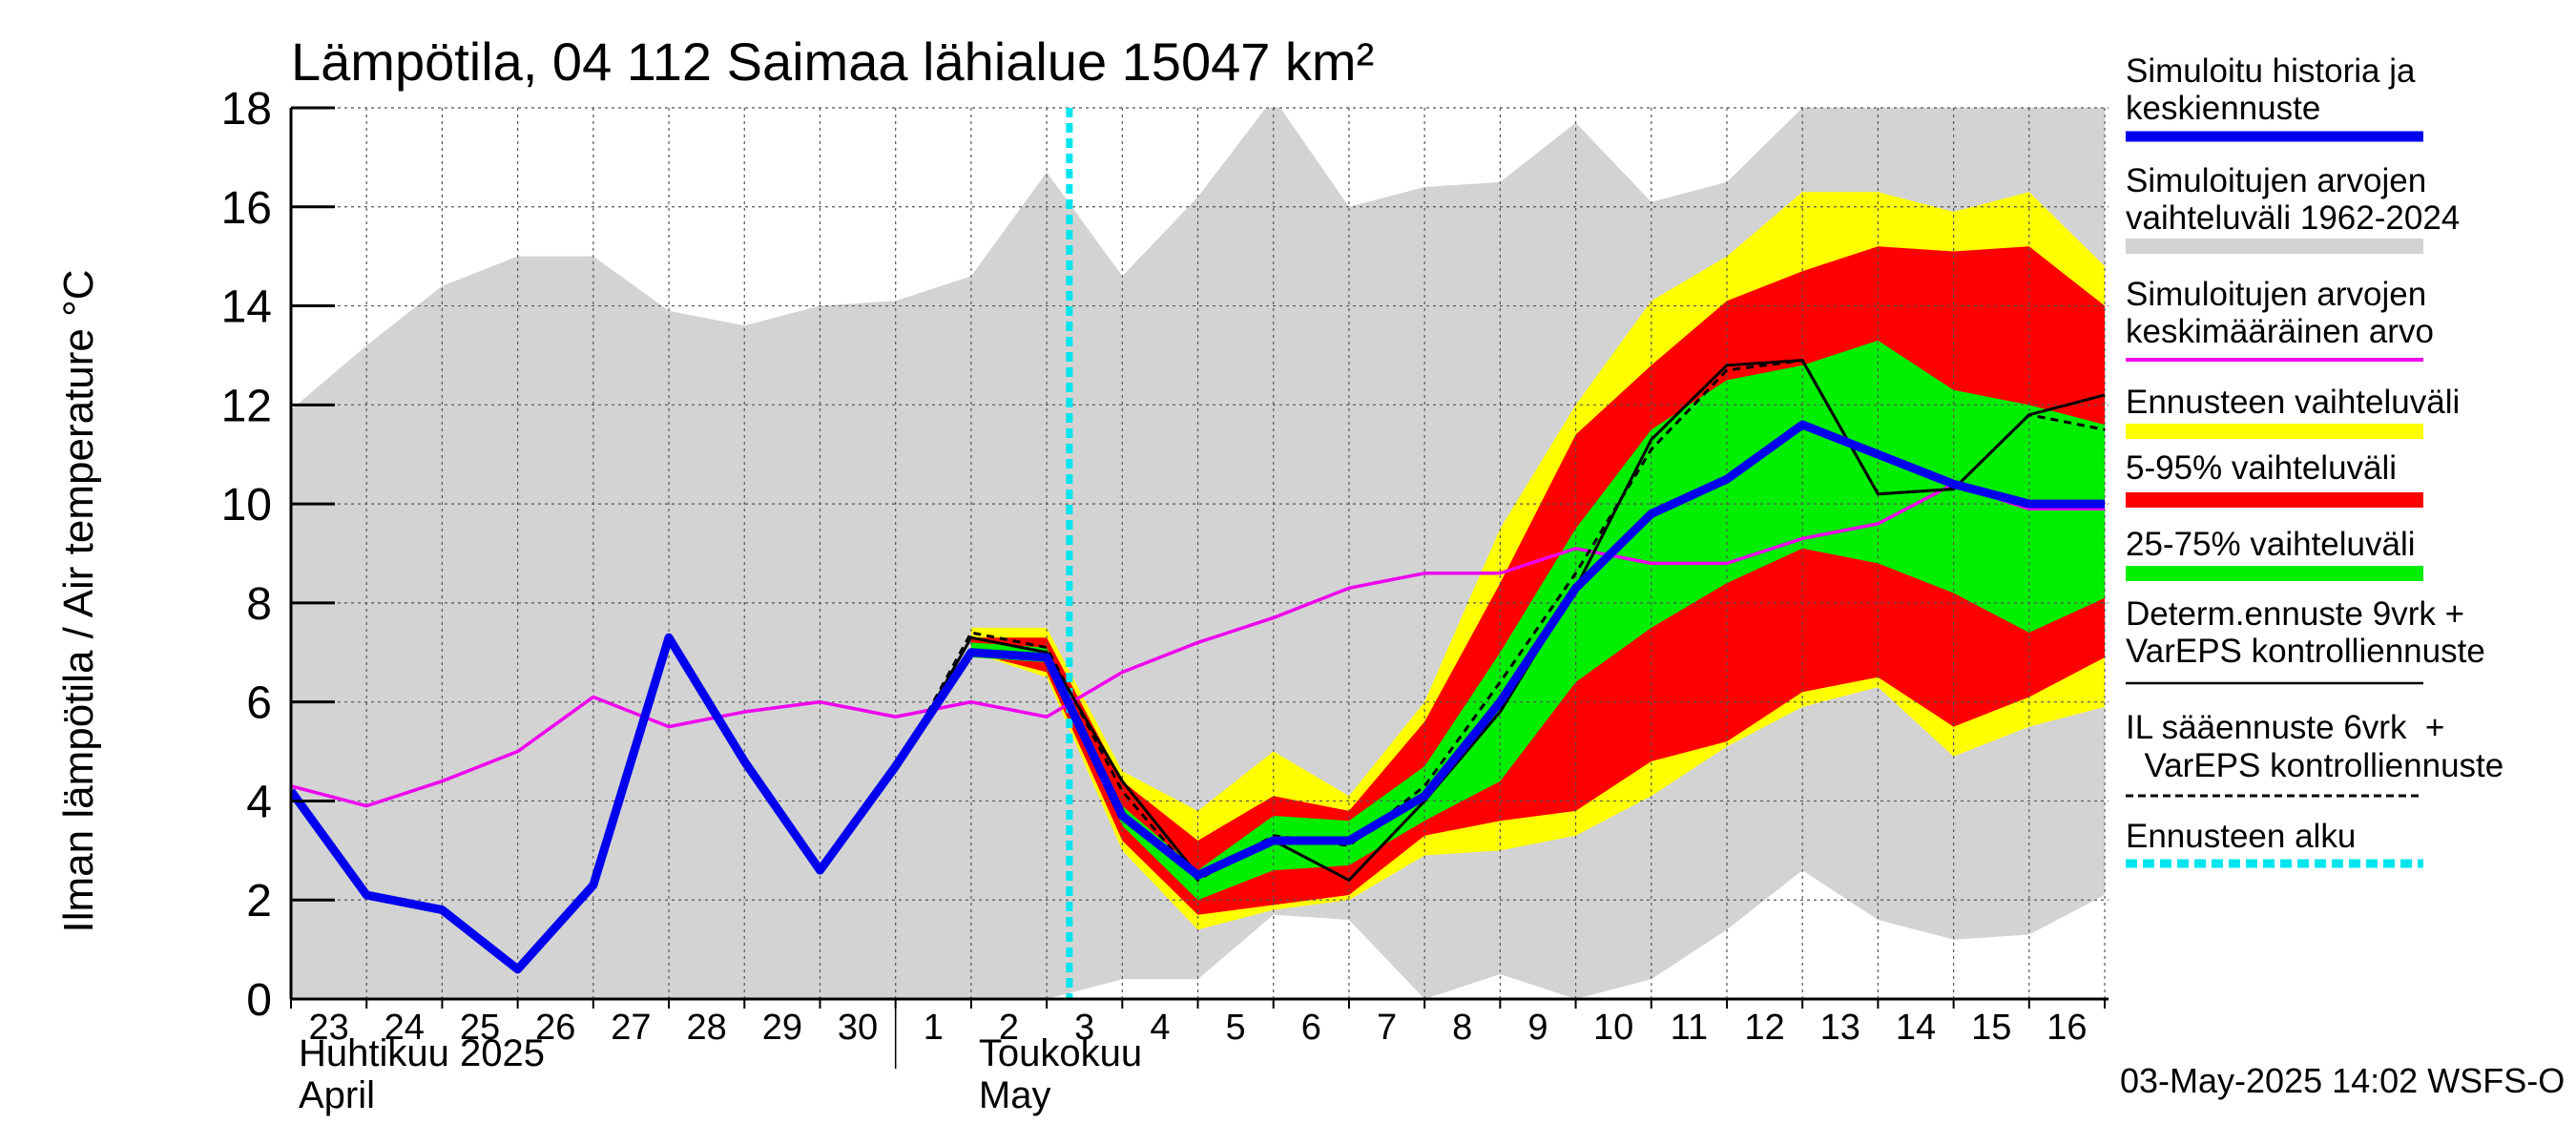 The width and height of the screenshot is (2576, 1145). What do you see at coordinates (2261, 468) in the screenshot?
I see `legend-label-5: 5-95% vaihteluväli` at bounding box center [2261, 468].